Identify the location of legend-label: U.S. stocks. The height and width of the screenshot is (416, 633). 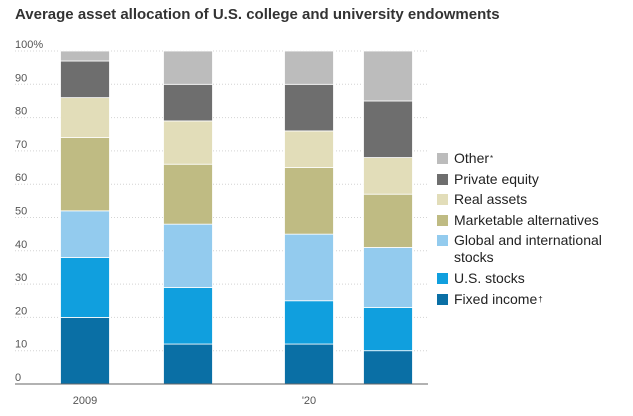
(489, 277).